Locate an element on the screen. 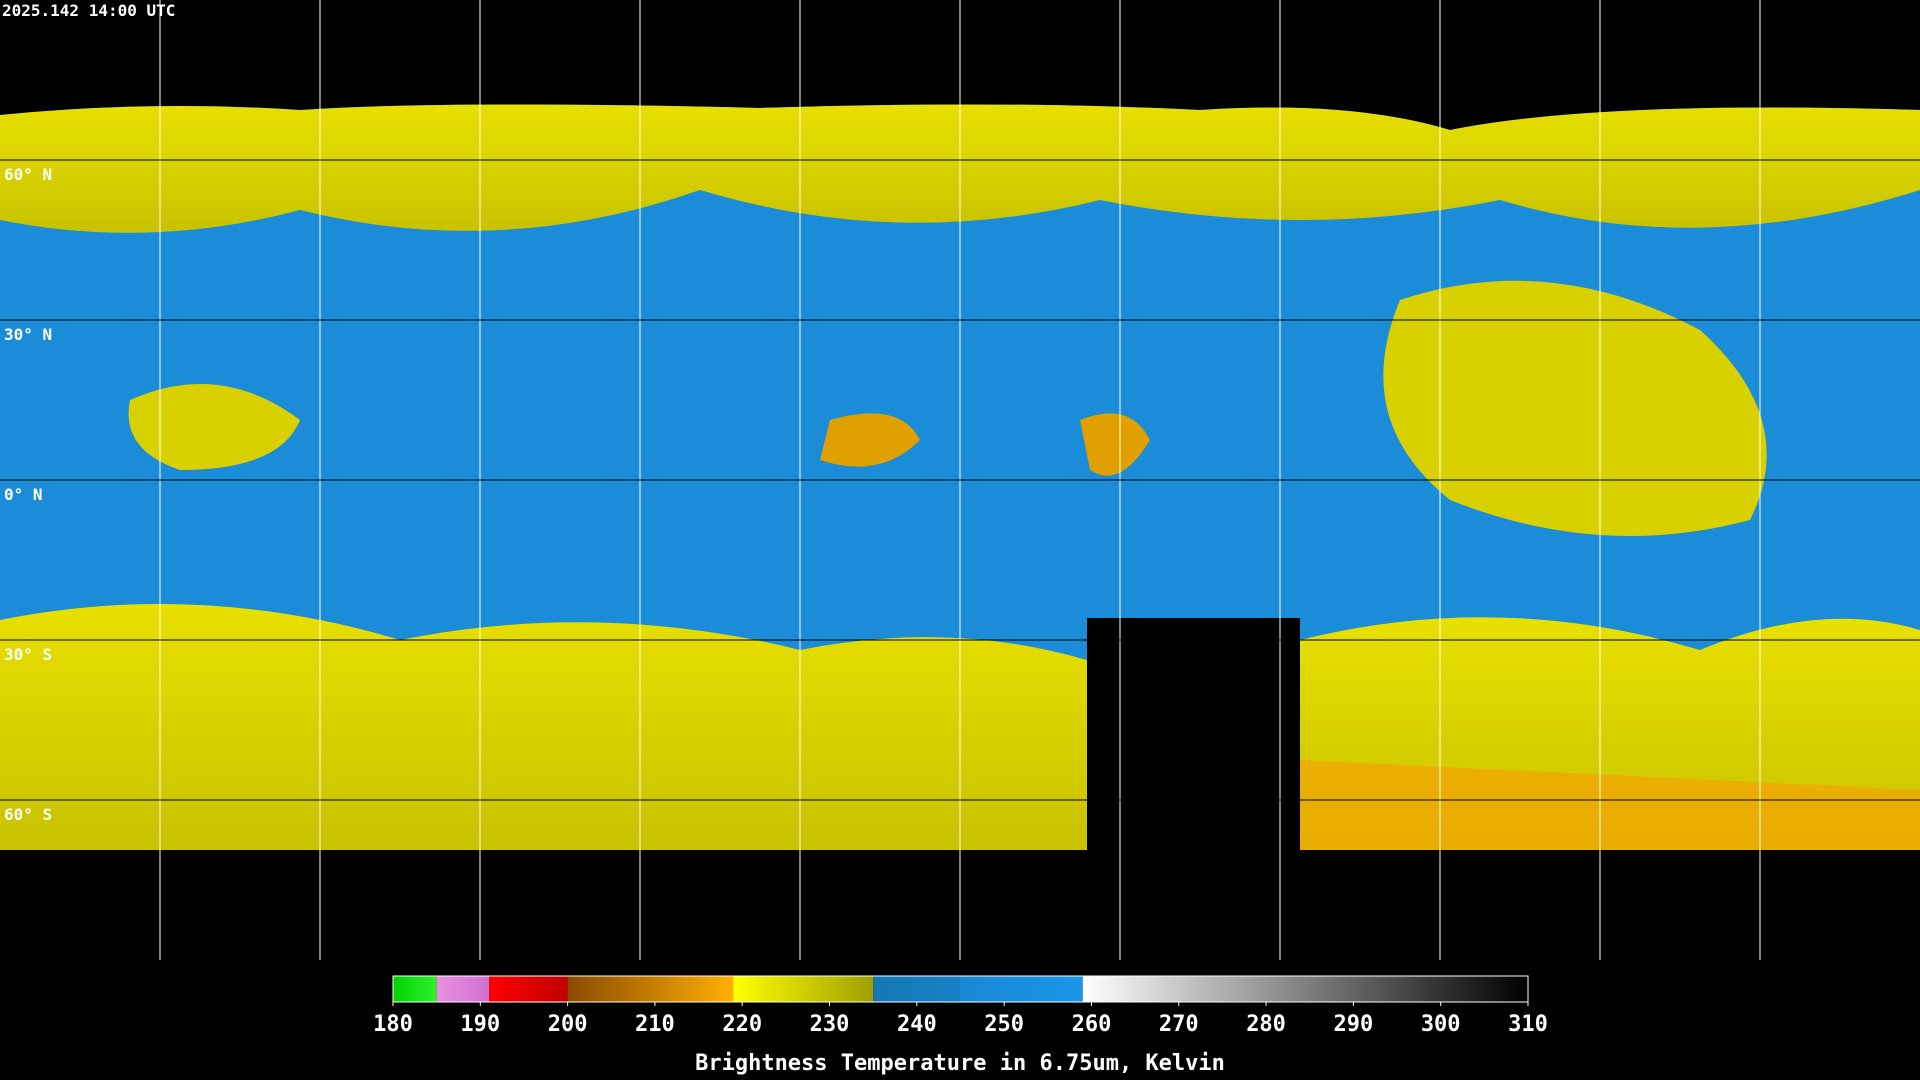  colorbar-tick-label: 200 is located at coordinates (568, 1024).